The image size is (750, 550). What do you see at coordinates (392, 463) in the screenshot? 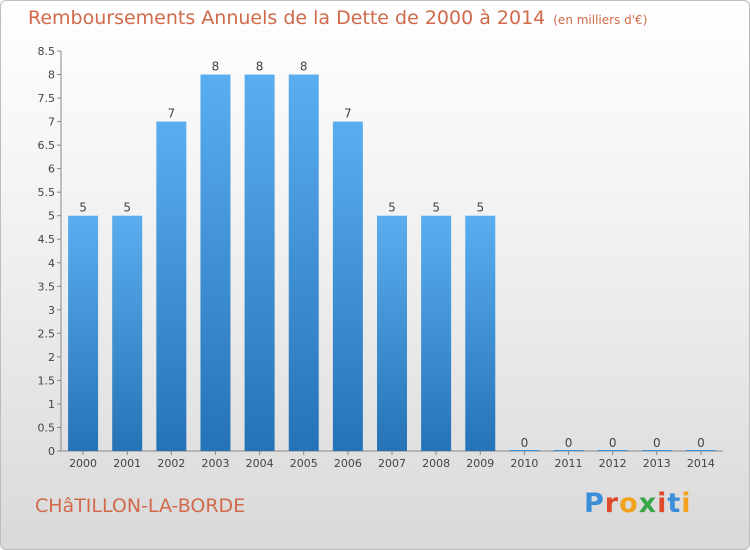
I see `x-tick-label: 2007` at bounding box center [392, 463].